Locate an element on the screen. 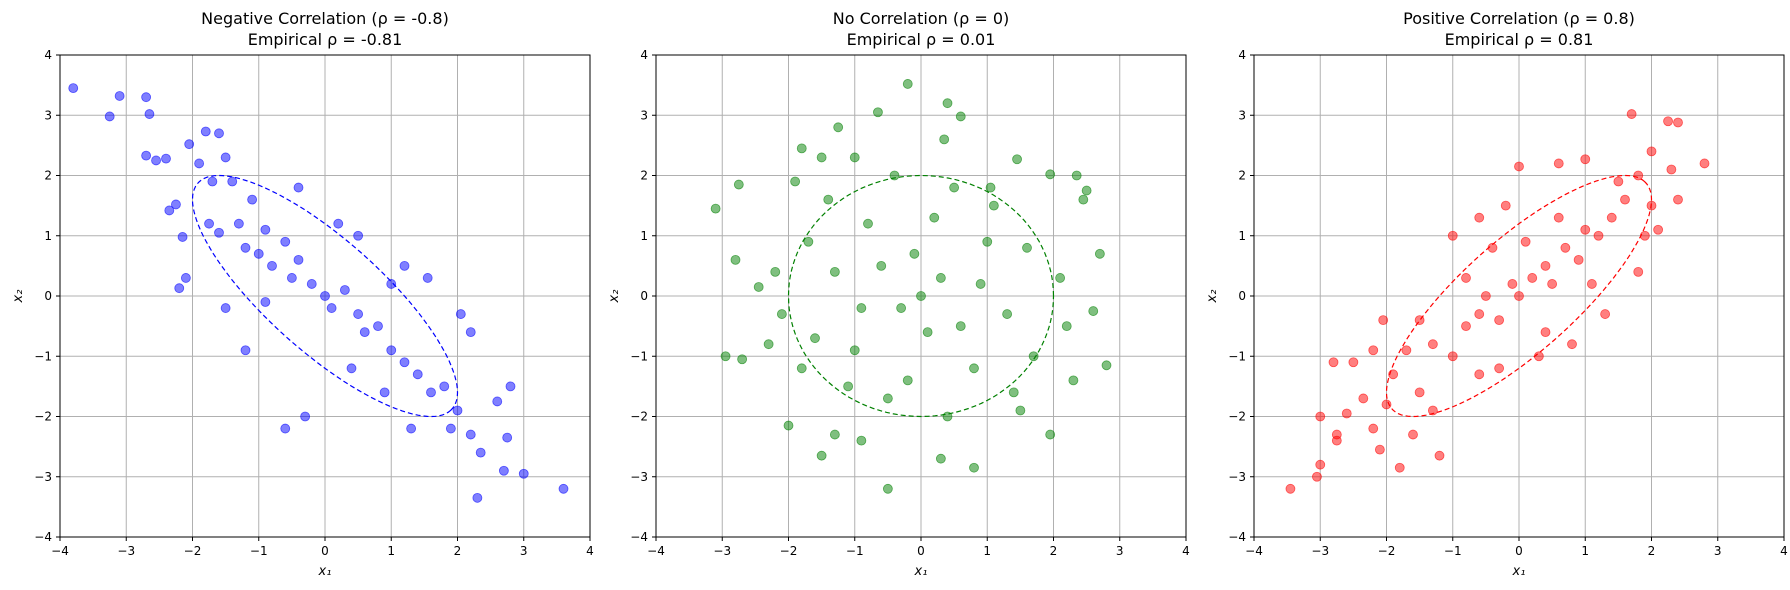 The image size is (1790, 590). y-tick-label: 2 is located at coordinates (644, 176).